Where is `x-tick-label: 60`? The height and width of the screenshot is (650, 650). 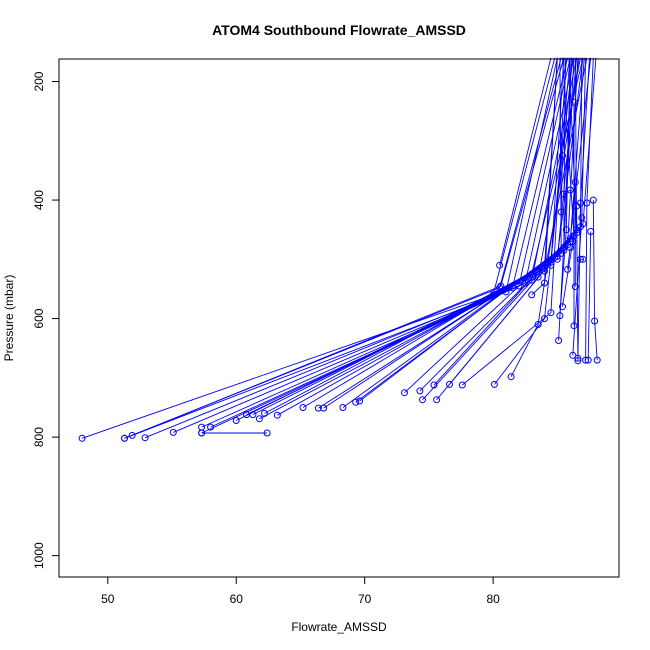 x-tick-label: 60 is located at coordinates (237, 599).